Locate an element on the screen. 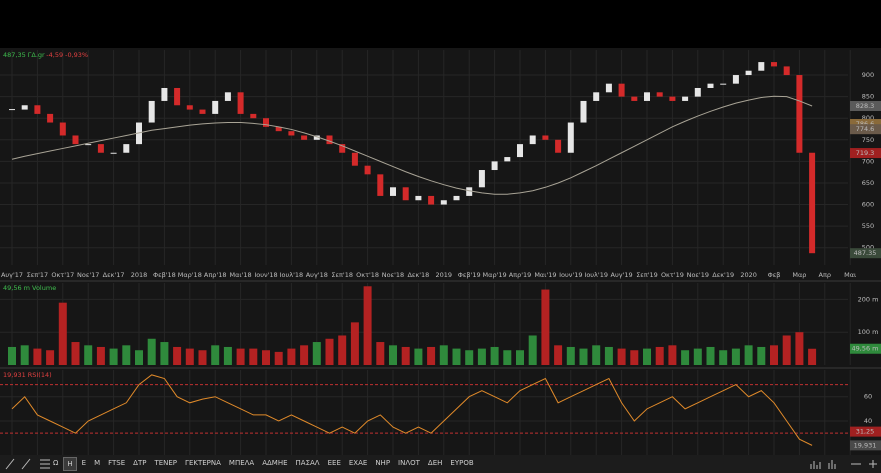 The image size is (881, 473). toolbar-button: ΕΥΡΟΒ is located at coordinates (462, 463).